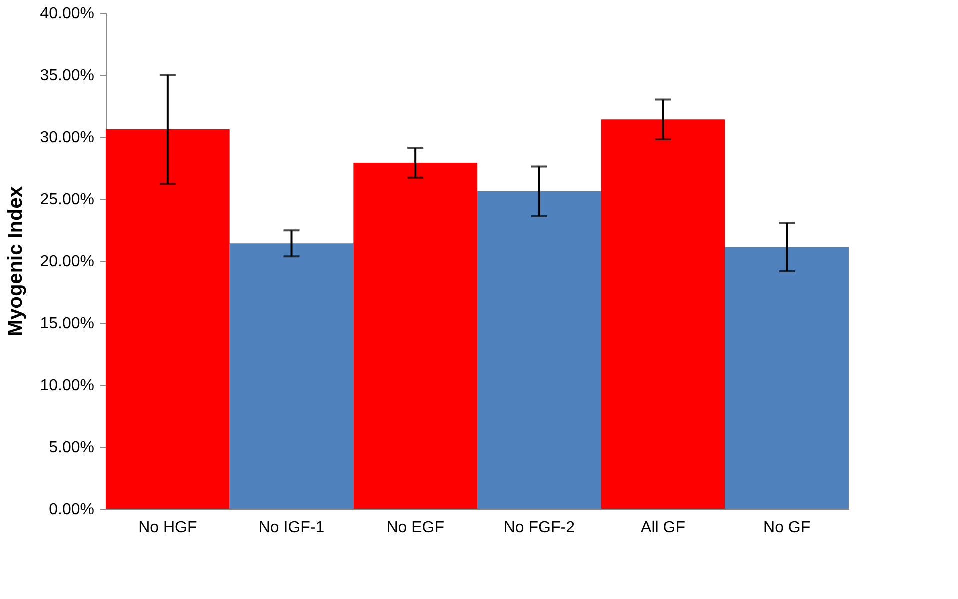  What do you see at coordinates (67, 262) in the screenshot?
I see `y-tick-label: 20.00%` at bounding box center [67, 262].